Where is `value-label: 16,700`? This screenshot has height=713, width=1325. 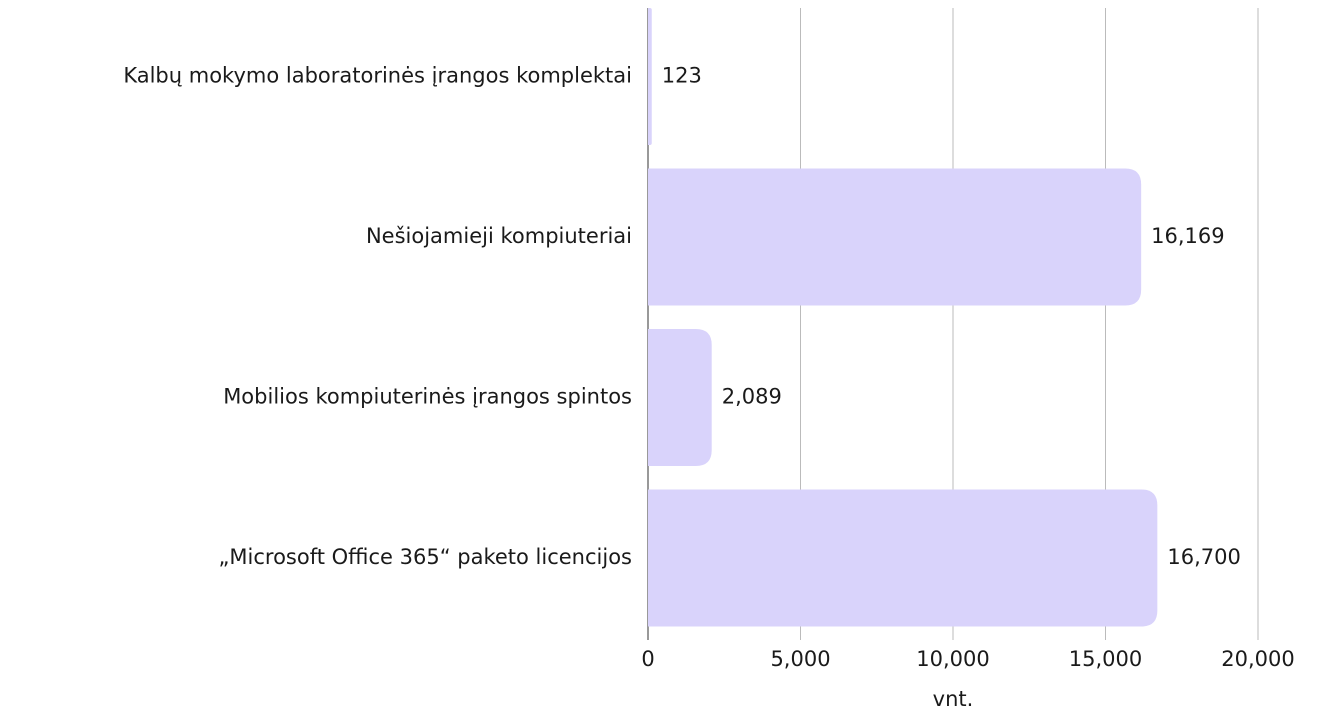 value-label: 16,700 is located at coordinates (1203, 557).